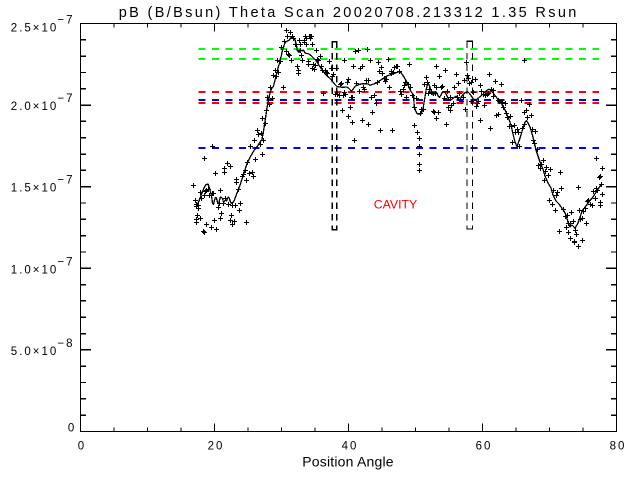  What do you see at coordinates (396, 205) in the screenshot?
I see `svg-text: CAVITY` at bounding box center [396, 205].